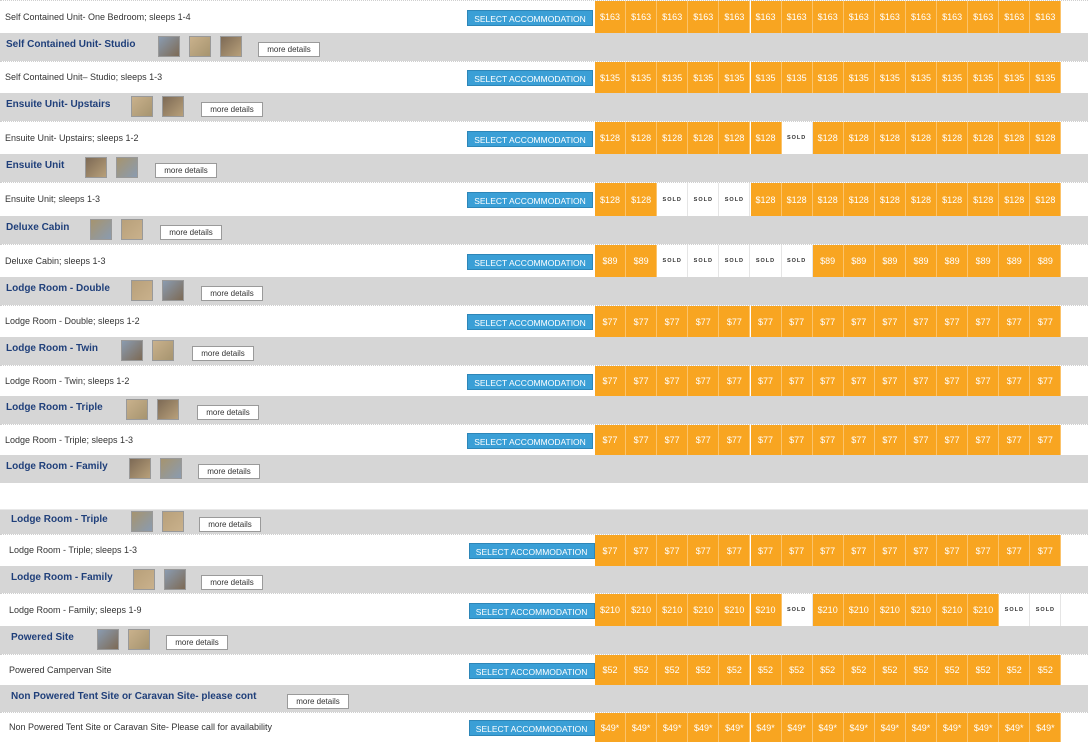 This screenshot has width=1088, height=743. Describe the element at coordinates (54, 407) in the screenshot. I see `section-title: Lodge Room - Triple` at that location.